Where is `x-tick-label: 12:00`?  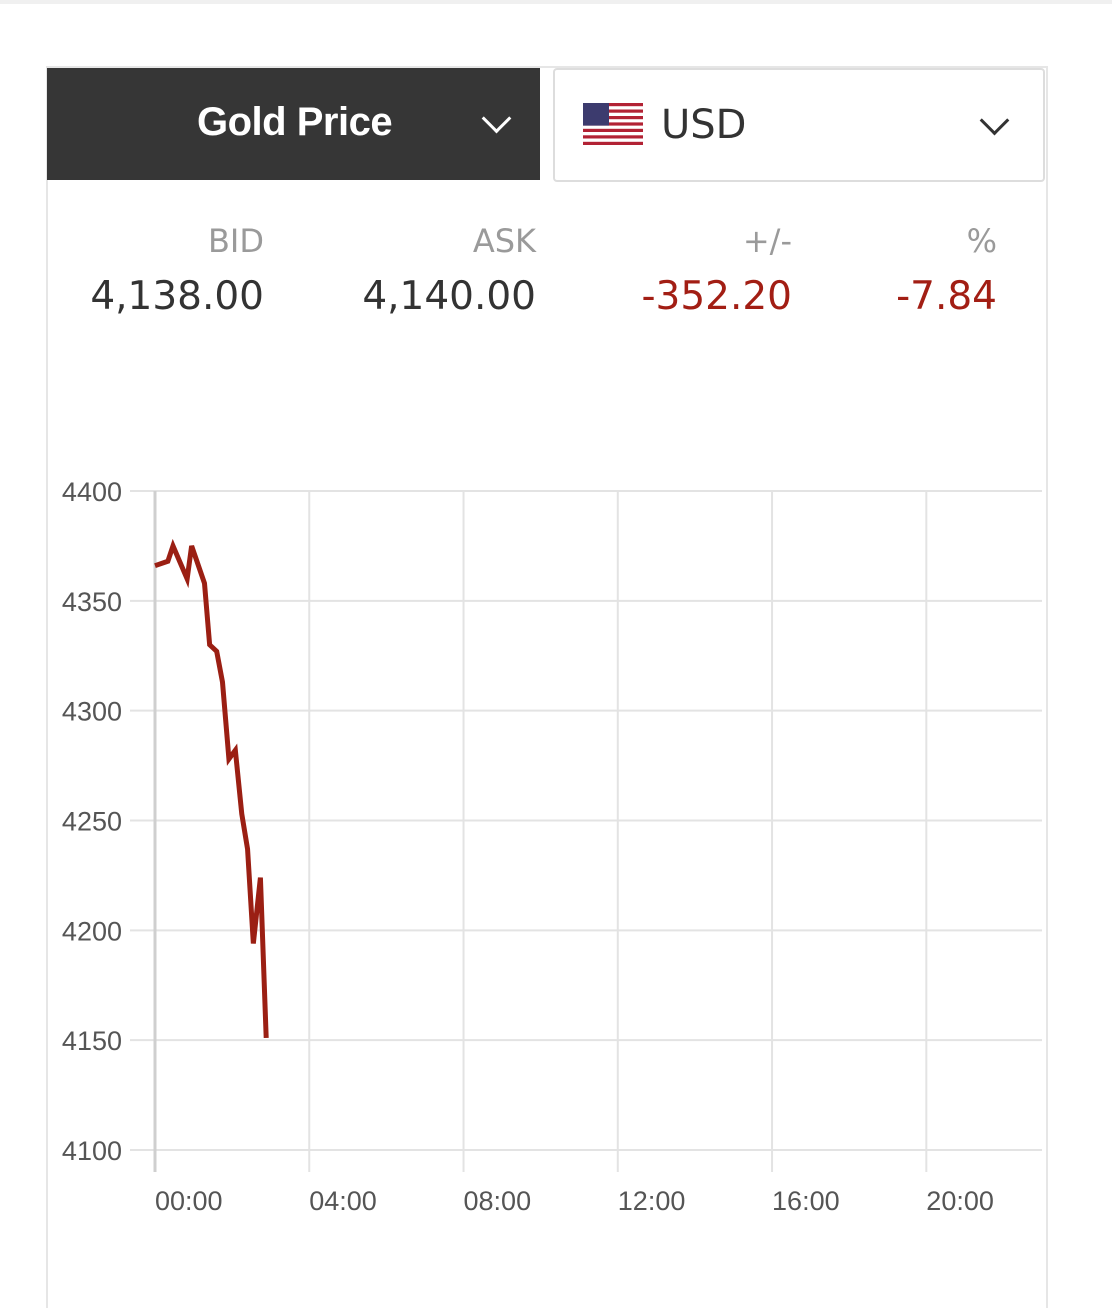 x-tick-label: 12:00 is located at coordinates (652, 1201).